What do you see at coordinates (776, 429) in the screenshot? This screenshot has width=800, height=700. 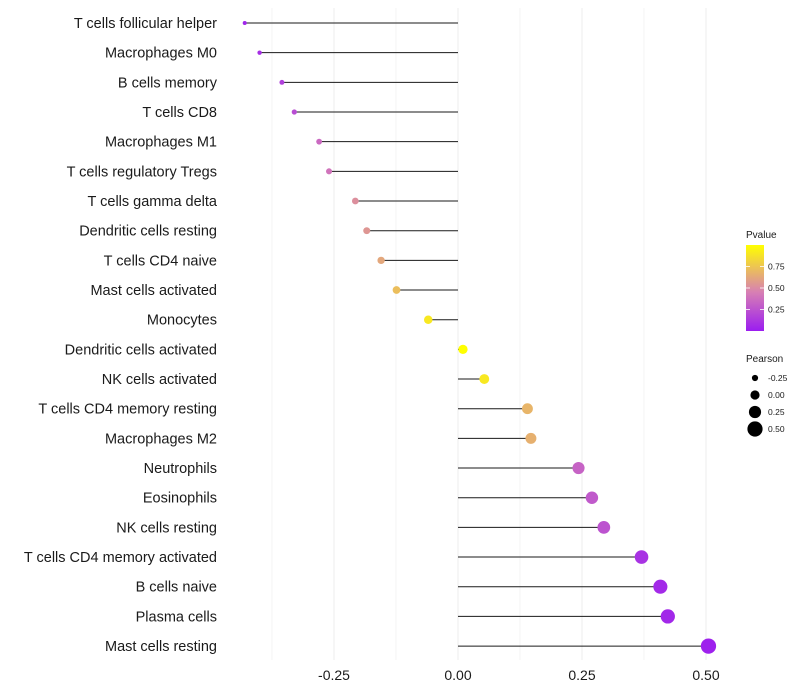 I see `size-key-label: 0.50` at bounding box center [776, 429].